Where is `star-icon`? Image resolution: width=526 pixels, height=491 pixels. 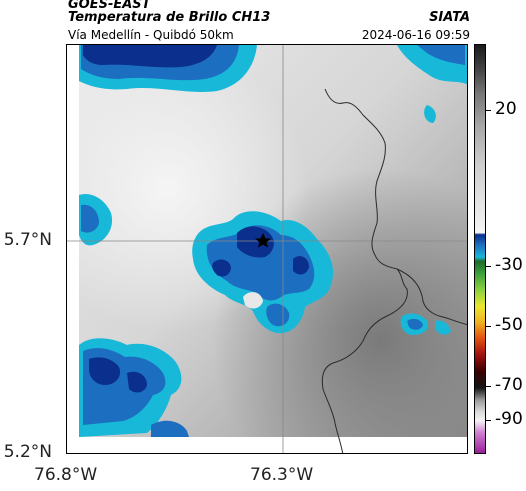
star-icon is located at coordinates (263, 240).